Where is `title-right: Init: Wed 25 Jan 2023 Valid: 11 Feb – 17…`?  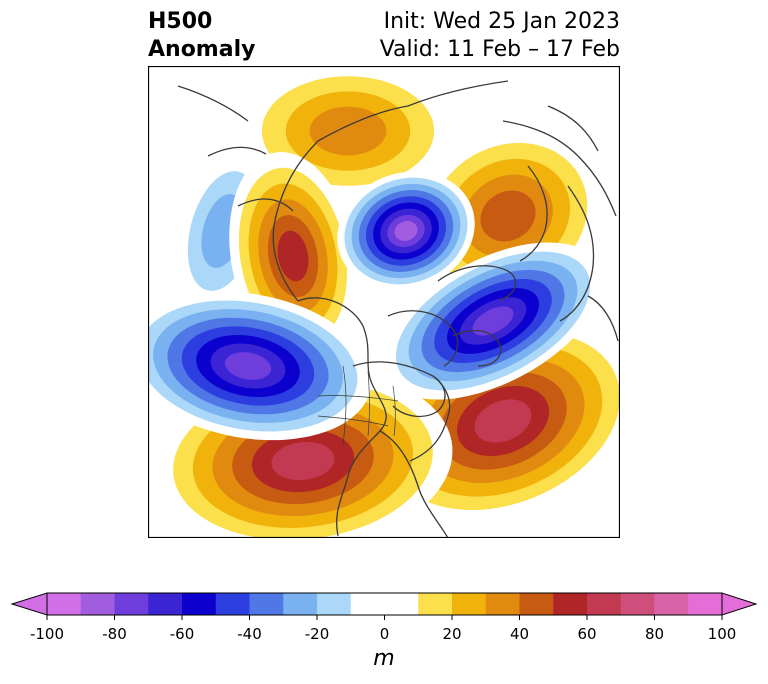 title-right: Init: Wed 25 Jan 2023 Valid: 11 Feb – 17… is located at coordinates (500, 36).